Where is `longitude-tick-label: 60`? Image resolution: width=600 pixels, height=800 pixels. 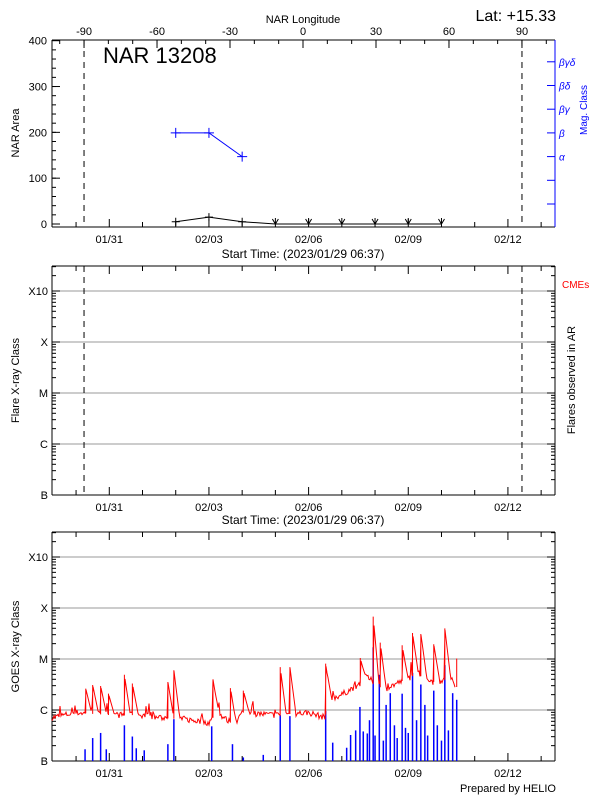 longitude-tick-label: 60 is located at coordinates (449, 32).